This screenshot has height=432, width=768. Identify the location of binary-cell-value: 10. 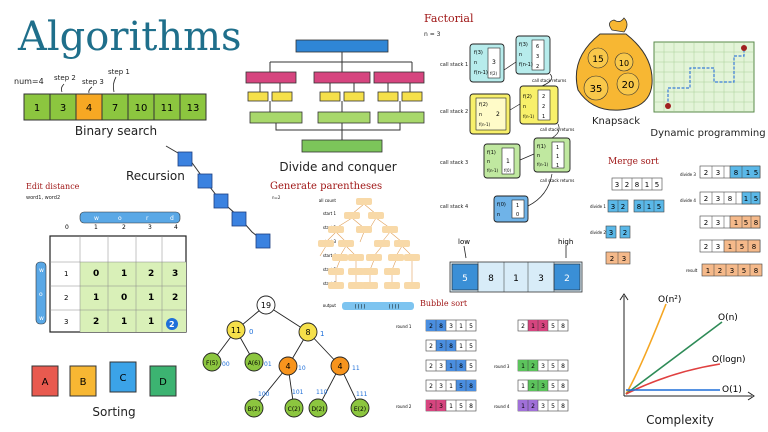
(141, 108).